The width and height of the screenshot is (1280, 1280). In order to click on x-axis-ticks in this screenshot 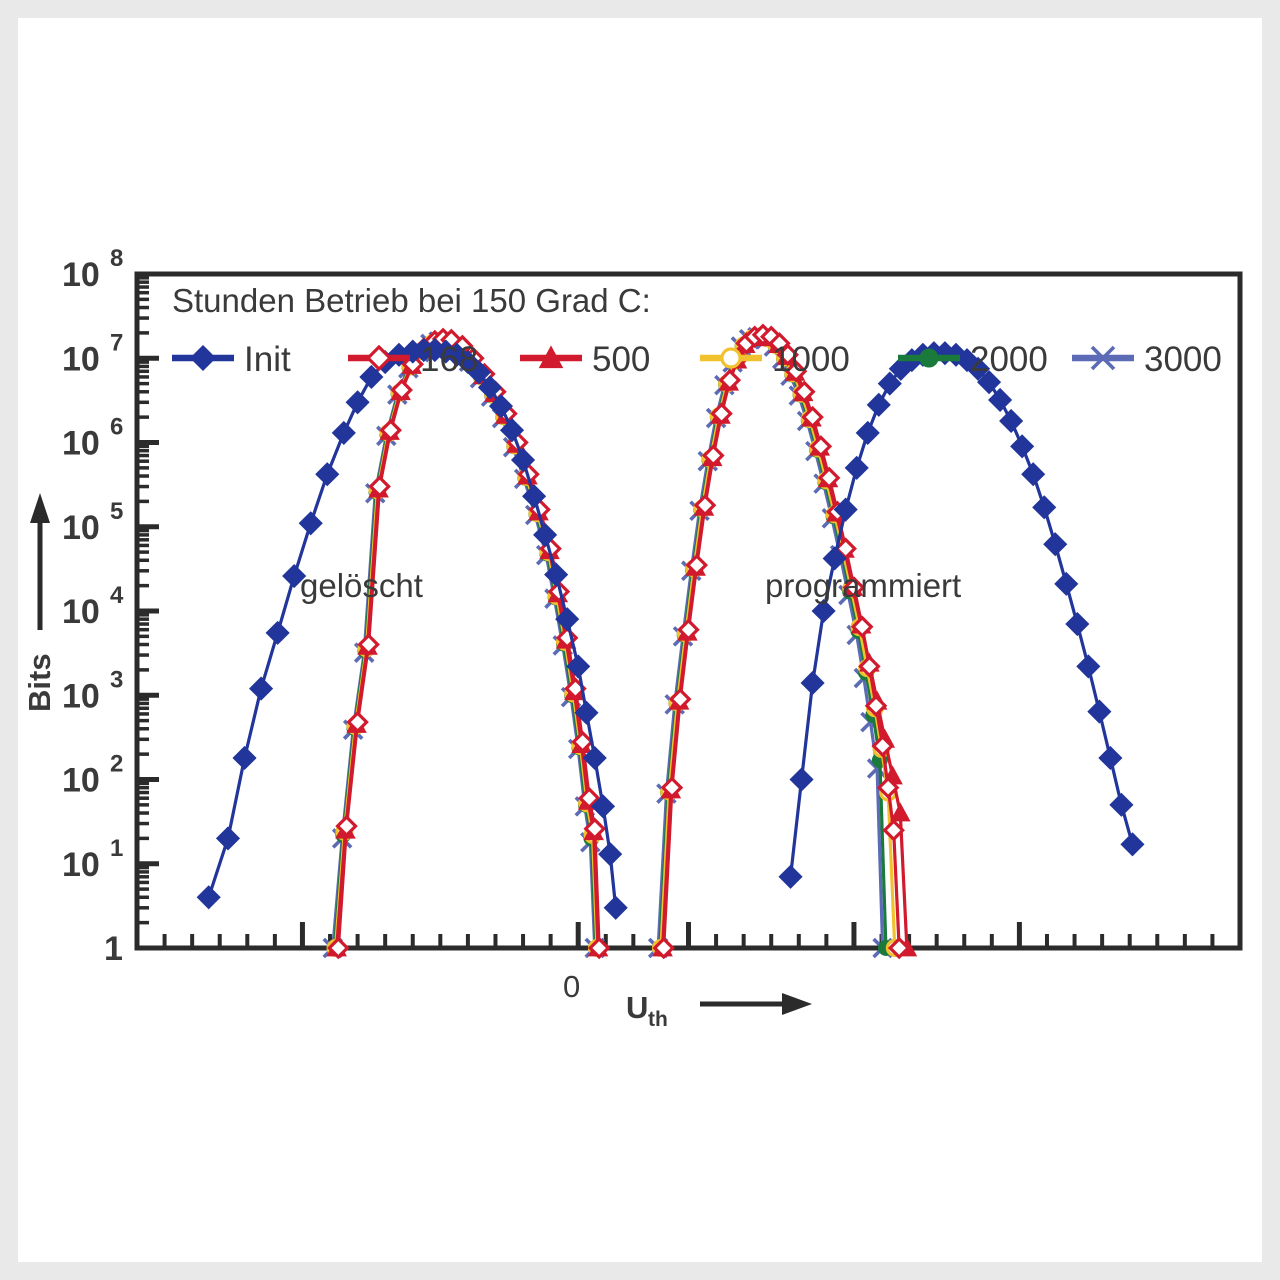, I will do `click(688, 935)`.